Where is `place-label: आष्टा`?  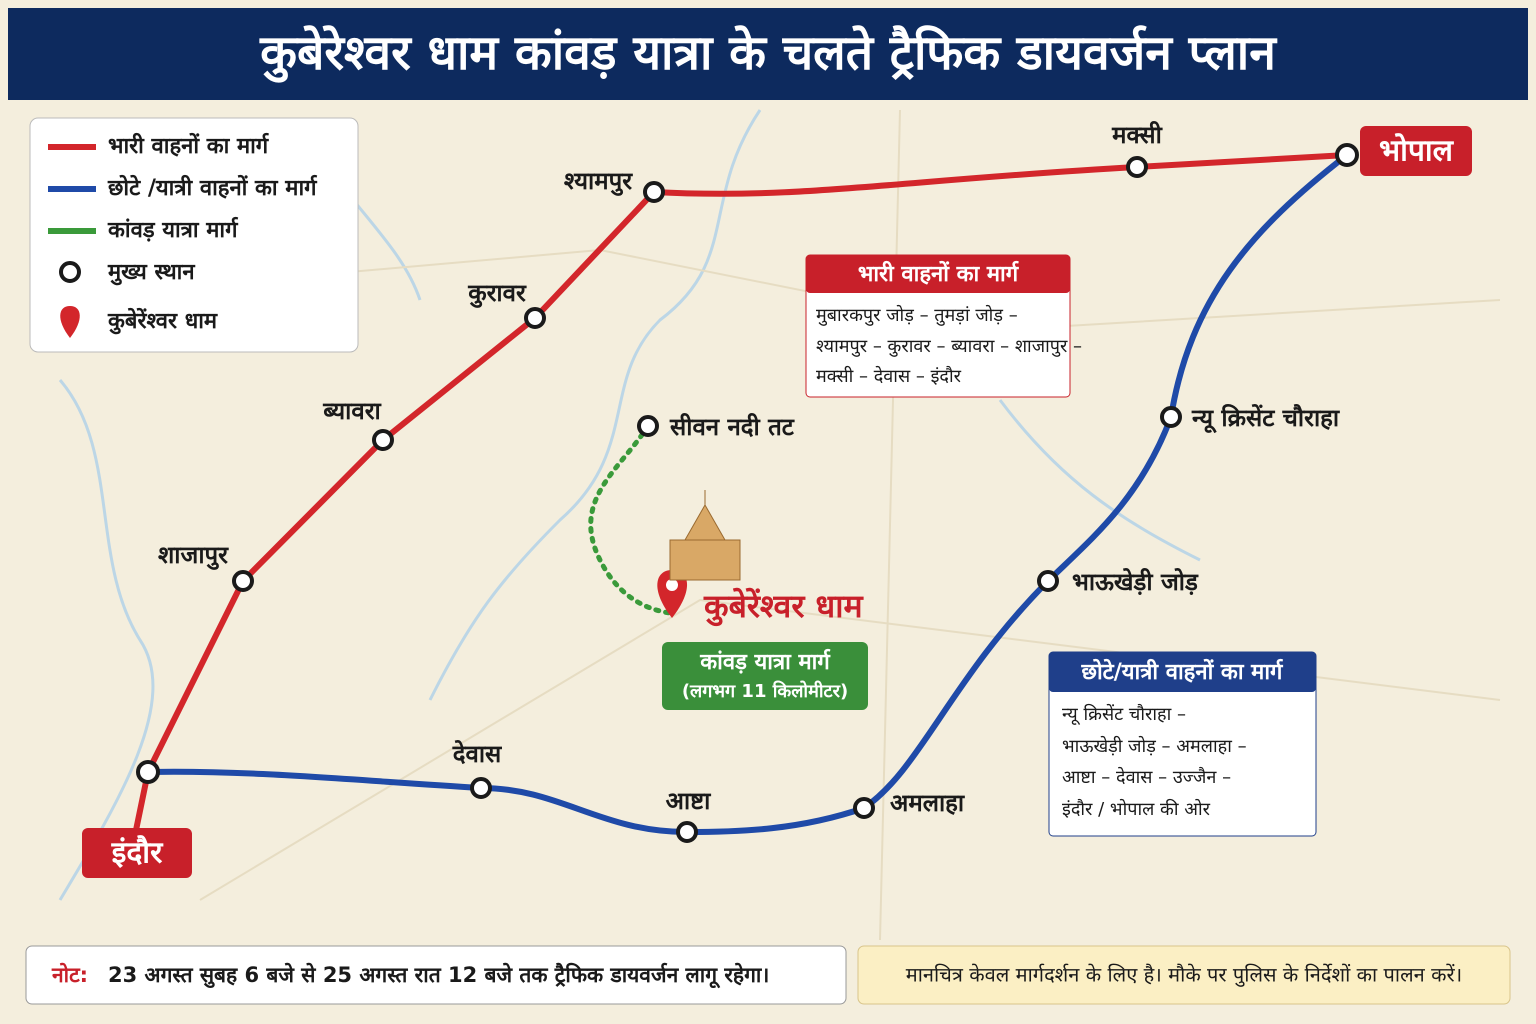
place-label: आष्टा is located at coordinates (689, 801).